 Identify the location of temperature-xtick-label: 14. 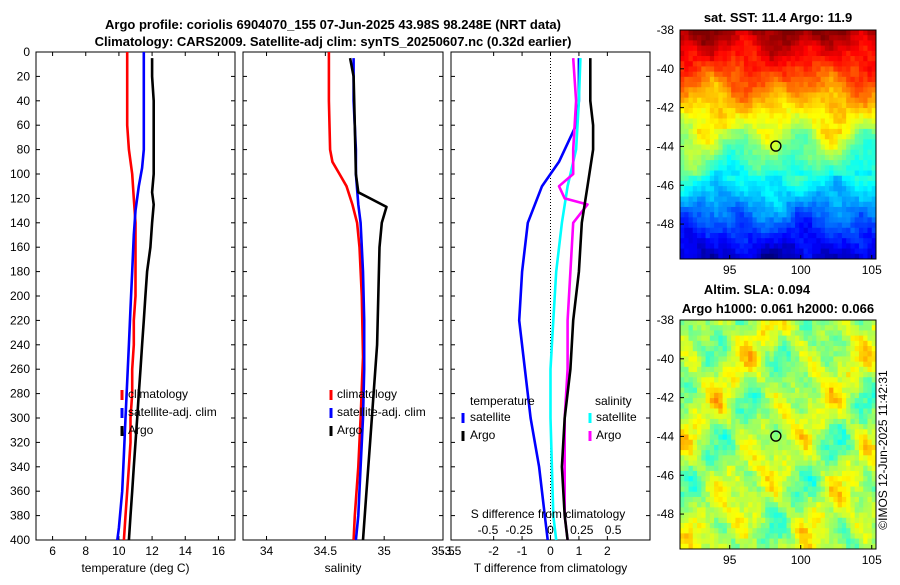
(186, 551).